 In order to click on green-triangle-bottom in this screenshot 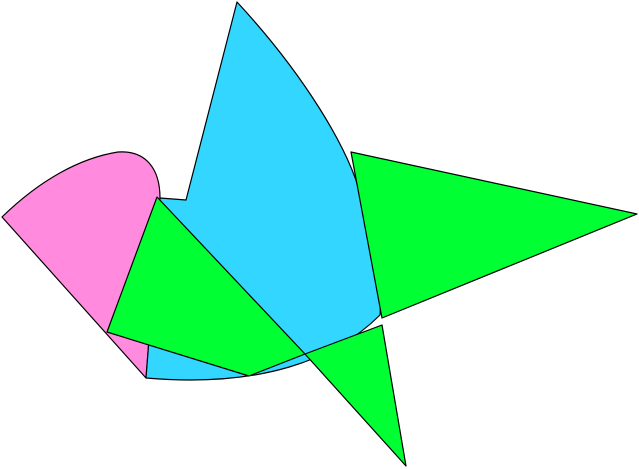, I will do `click(355, 395)`.